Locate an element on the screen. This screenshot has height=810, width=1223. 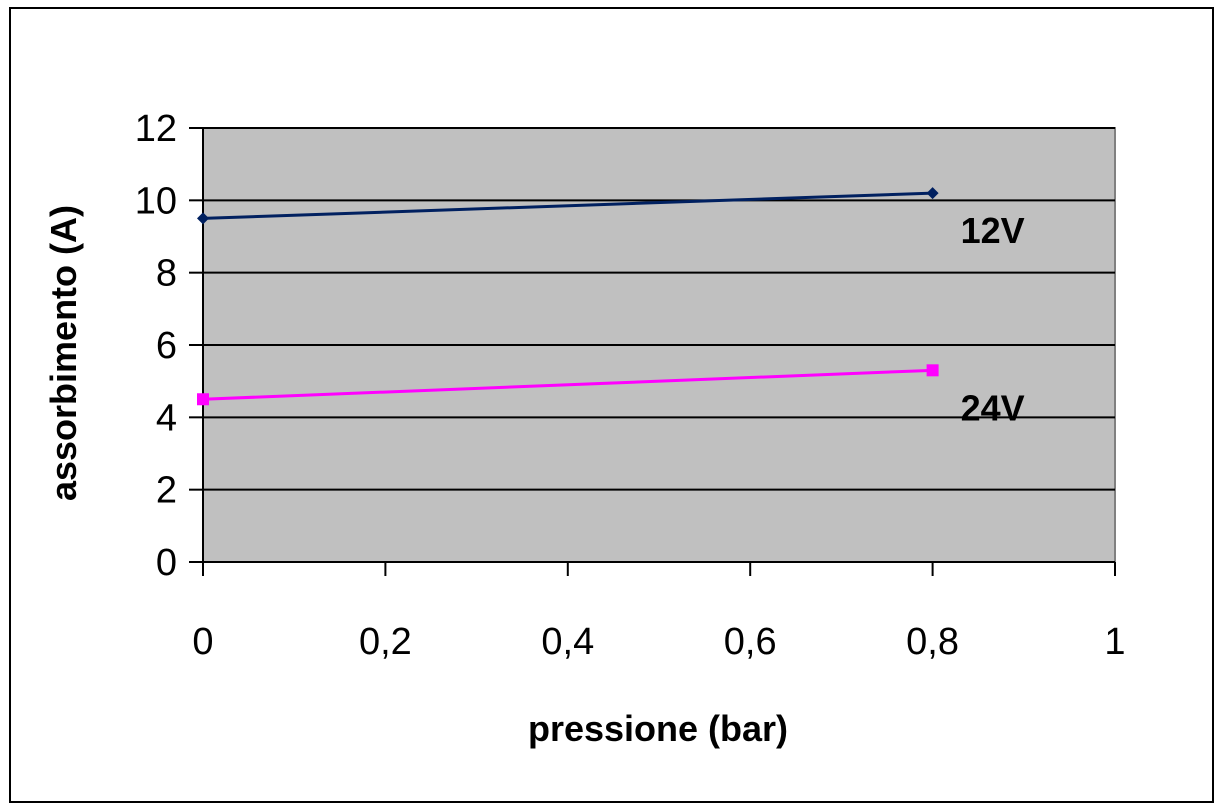
y-tick-label: 8 is located at coordinates (166, 274).